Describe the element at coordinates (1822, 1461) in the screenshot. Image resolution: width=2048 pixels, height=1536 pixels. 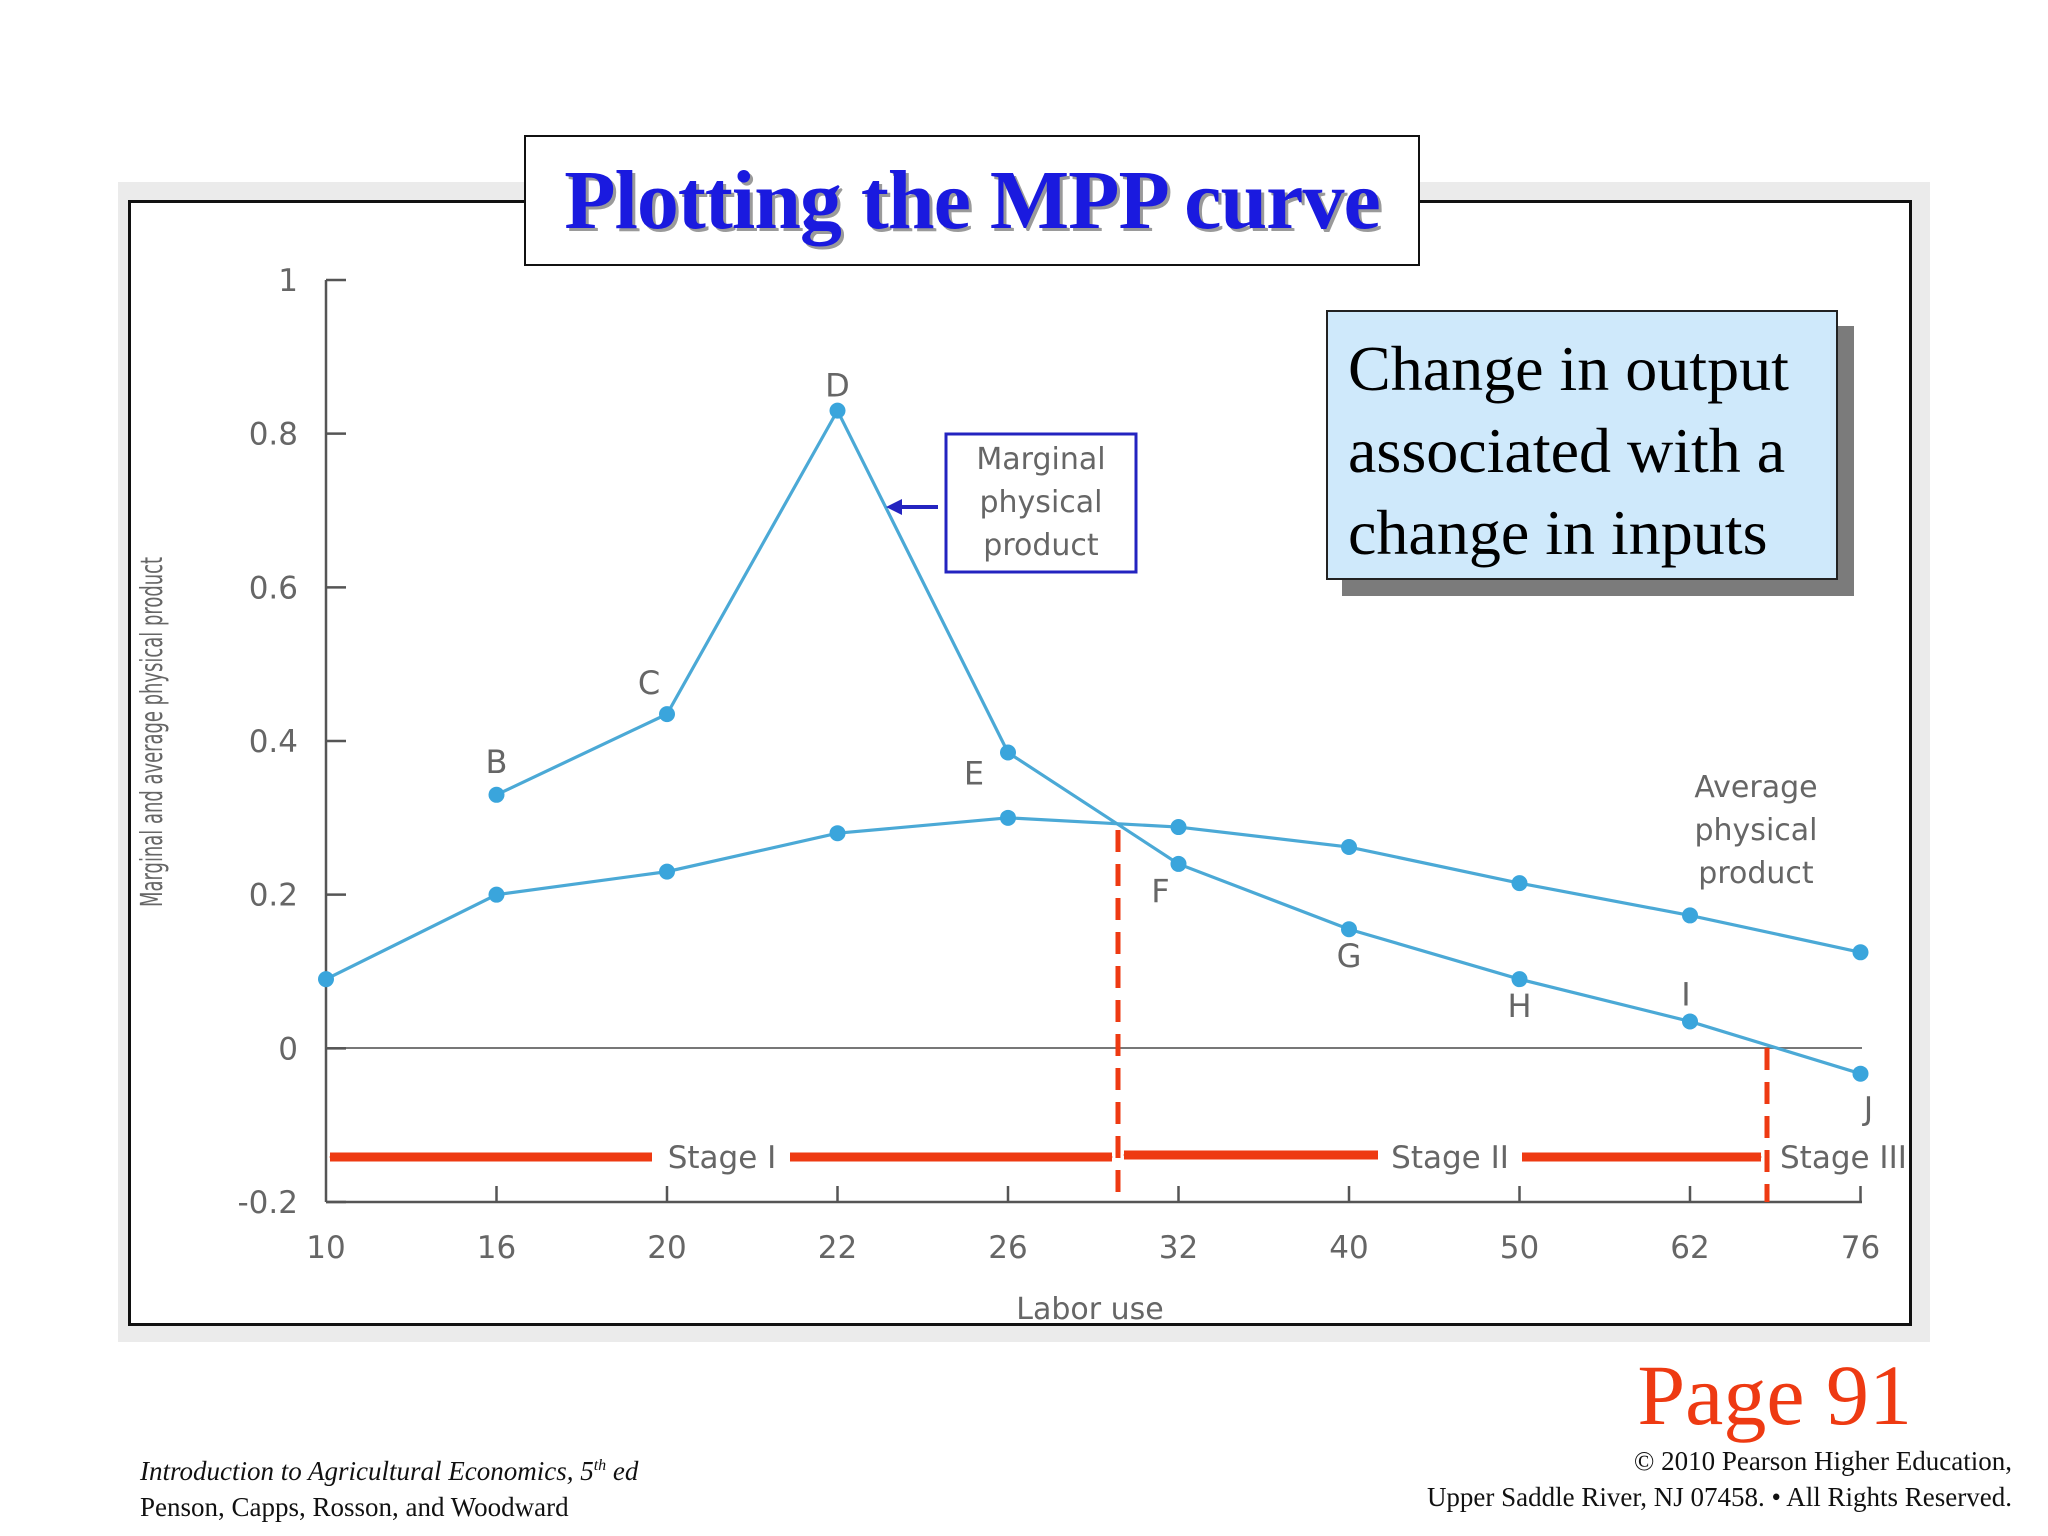
I see `footer-copyright-line1: © 2010 Pearson Higher Education,` at that location.